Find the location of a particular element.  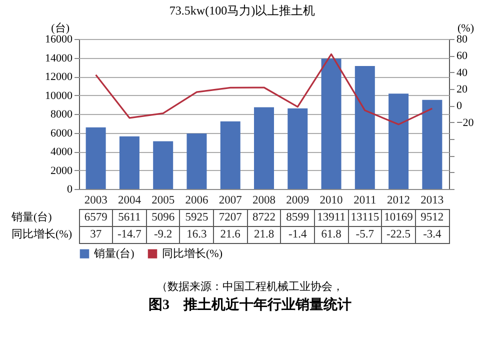

y2-tick-label: 60 is located at coordinates (462, 56).